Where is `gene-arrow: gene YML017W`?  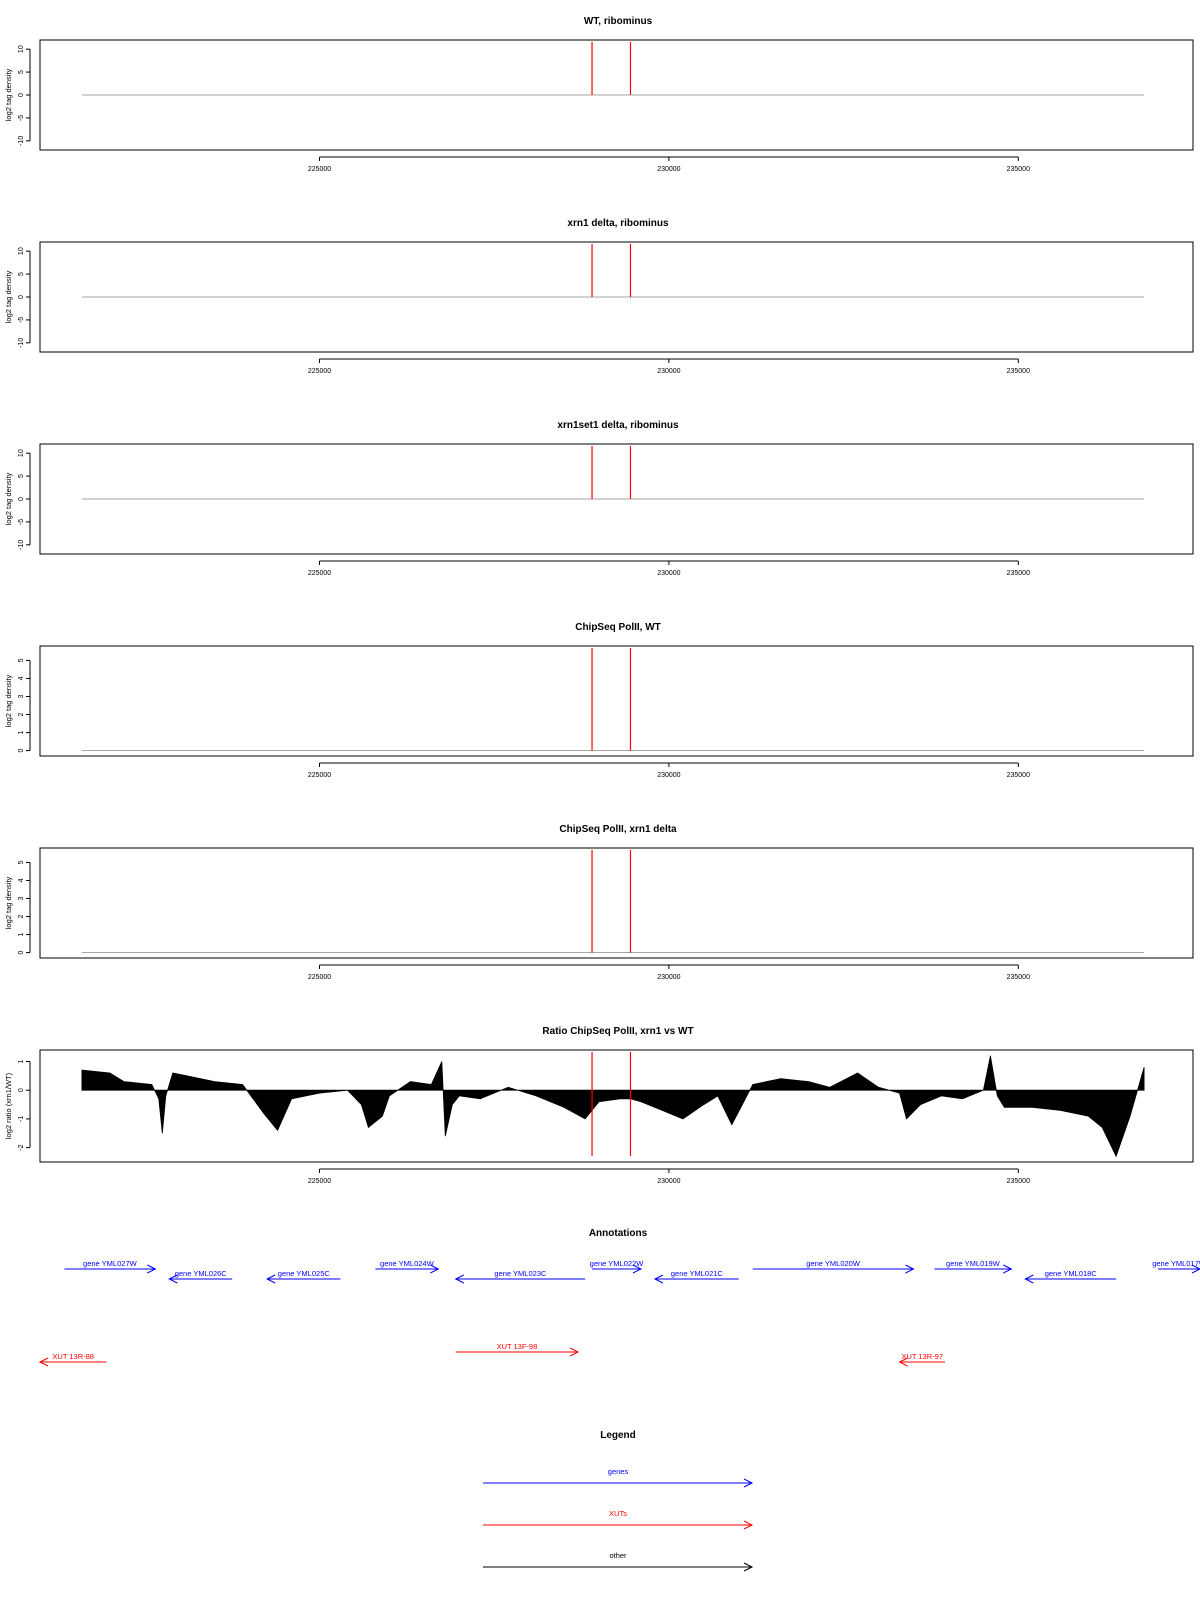 gene-arrow: gene YML017W is located at coordinates (1176, 1266).